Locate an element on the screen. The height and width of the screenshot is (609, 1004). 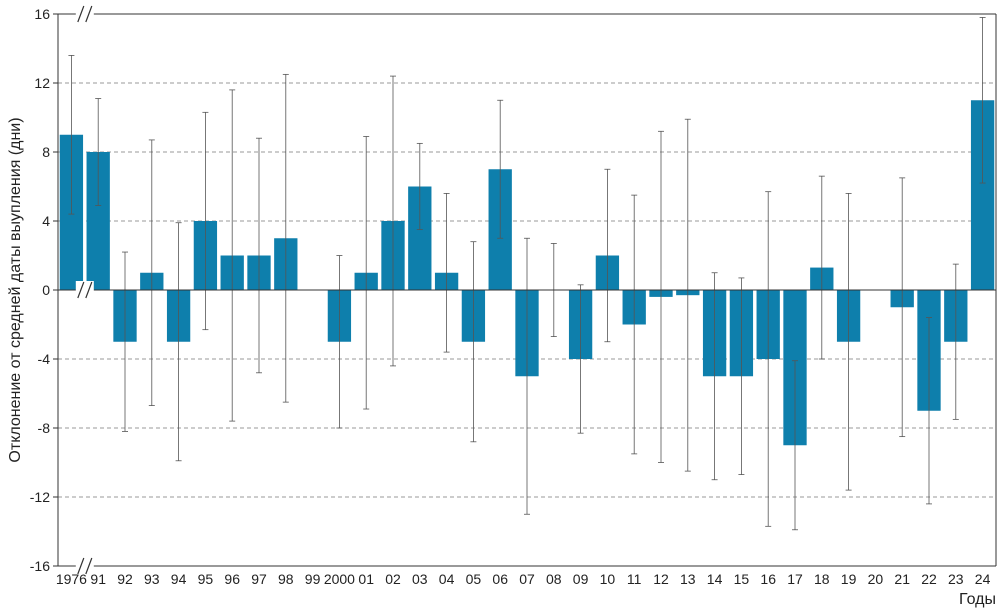
x-tick-label: 92 is located at coordinates (125, 579).